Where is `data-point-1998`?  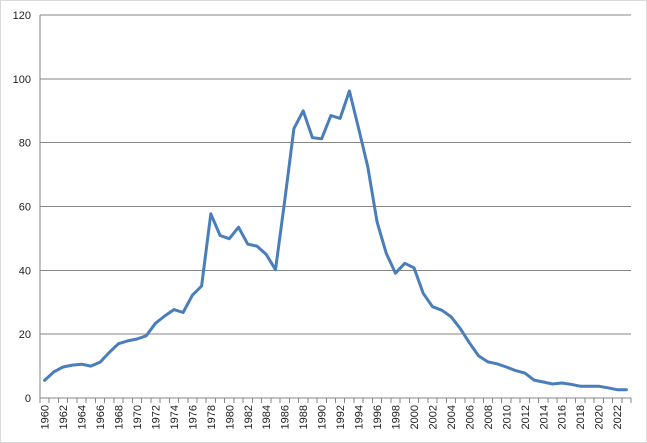
data-point-1998 is located at coordinates (395, 273).